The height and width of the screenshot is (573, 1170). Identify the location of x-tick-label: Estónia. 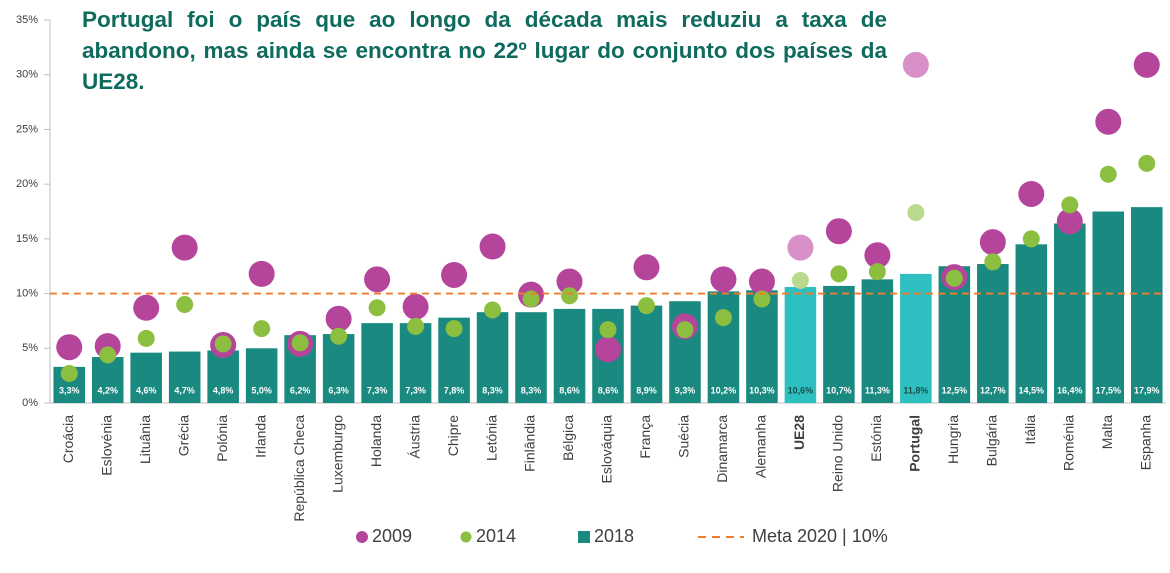
(876, 438).